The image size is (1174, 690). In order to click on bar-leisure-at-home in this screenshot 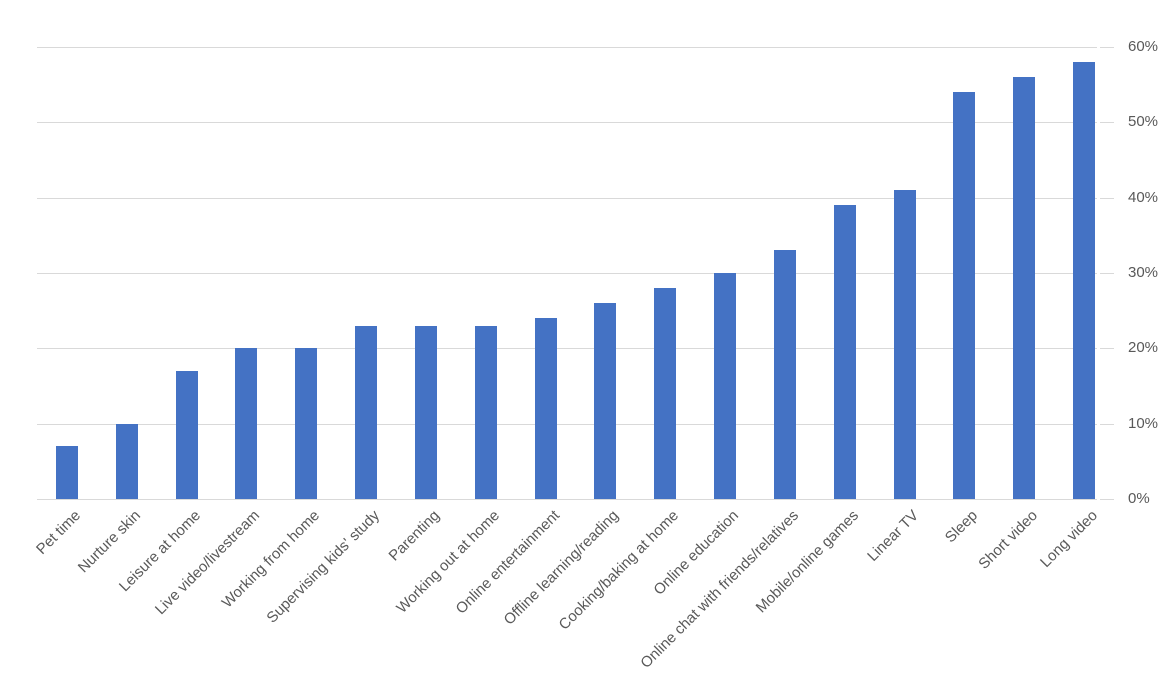, I will do `click(186, 434)`.